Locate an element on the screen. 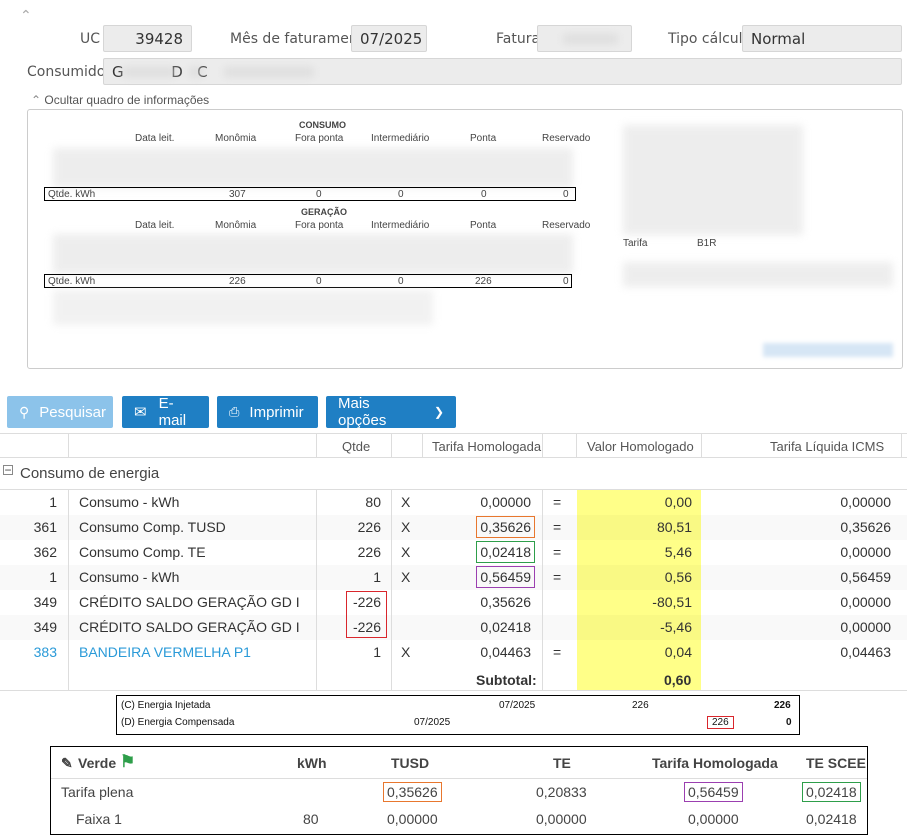 Image resolution: width=907 pixels, height=837 pixels. consumidor-label: Consumidor is located at coordinates (69, 72).